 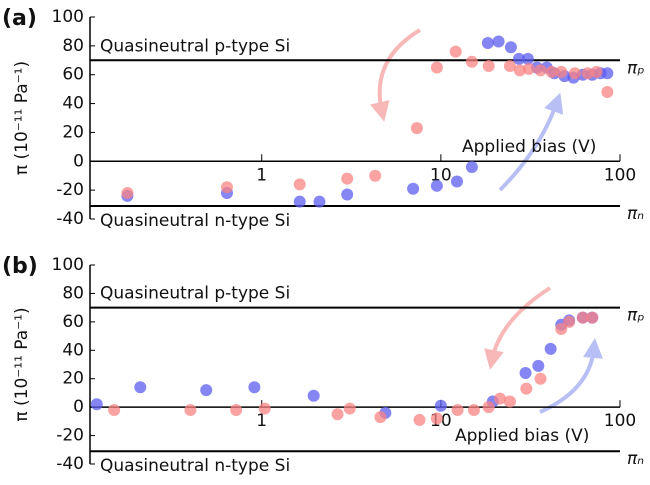 I want to click on y-tick-label: 100, so click(x=68, y=265).